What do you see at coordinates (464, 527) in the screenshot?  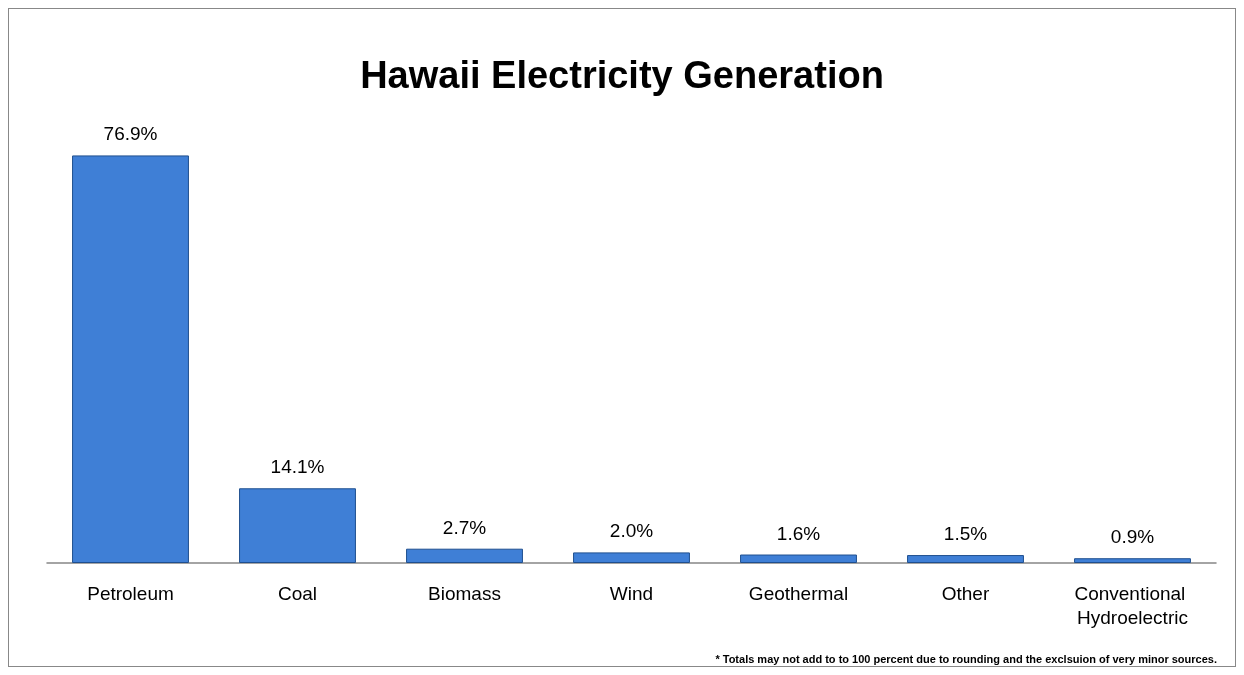 I see `data-label: 2.7%` at bounding box center [464, 527].